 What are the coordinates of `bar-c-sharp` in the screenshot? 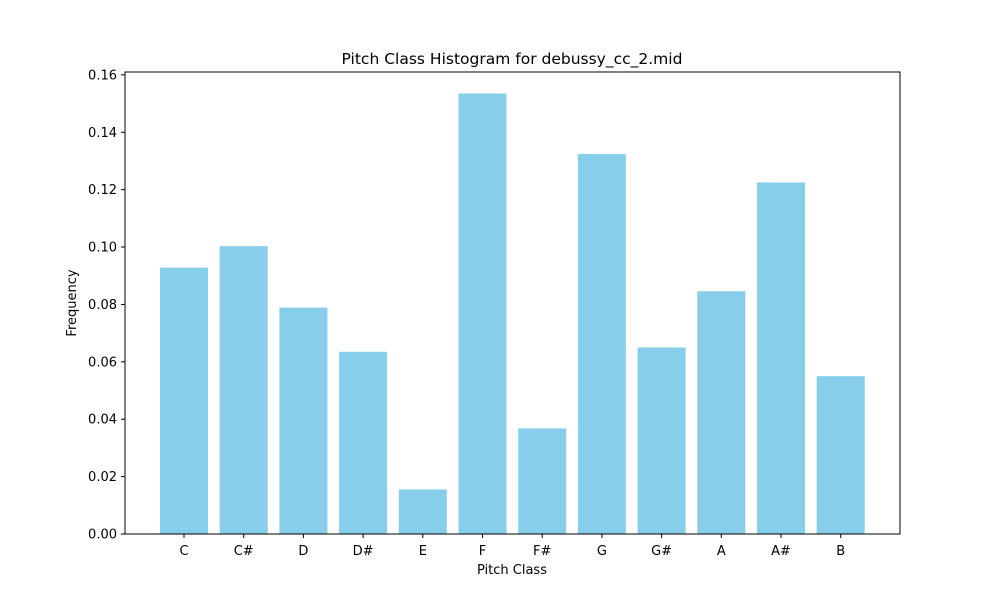 It's located at (243, 390).